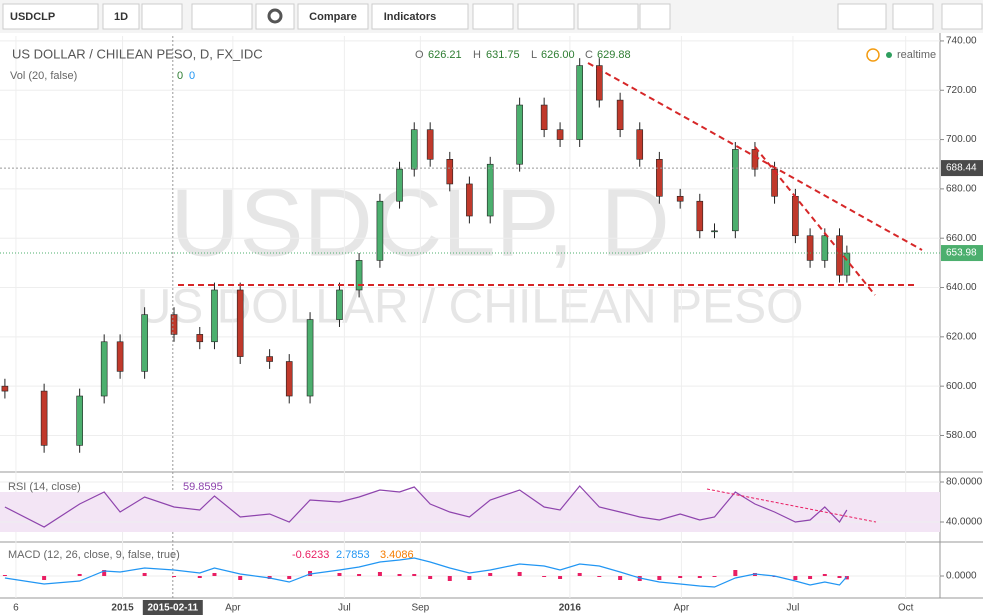 The image size is (983, 615). I want to click on x-tick-label: Oct, so click(906, 608).